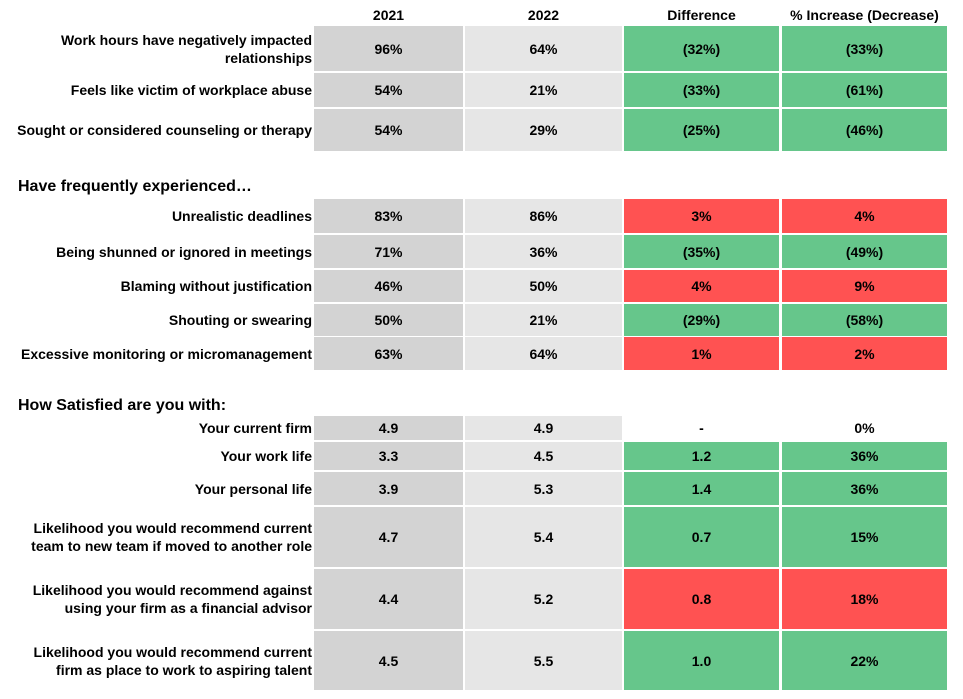 This screenshot has width=963, height=699. I want to click on row-label: Blaming without justification, so click(216, 286).